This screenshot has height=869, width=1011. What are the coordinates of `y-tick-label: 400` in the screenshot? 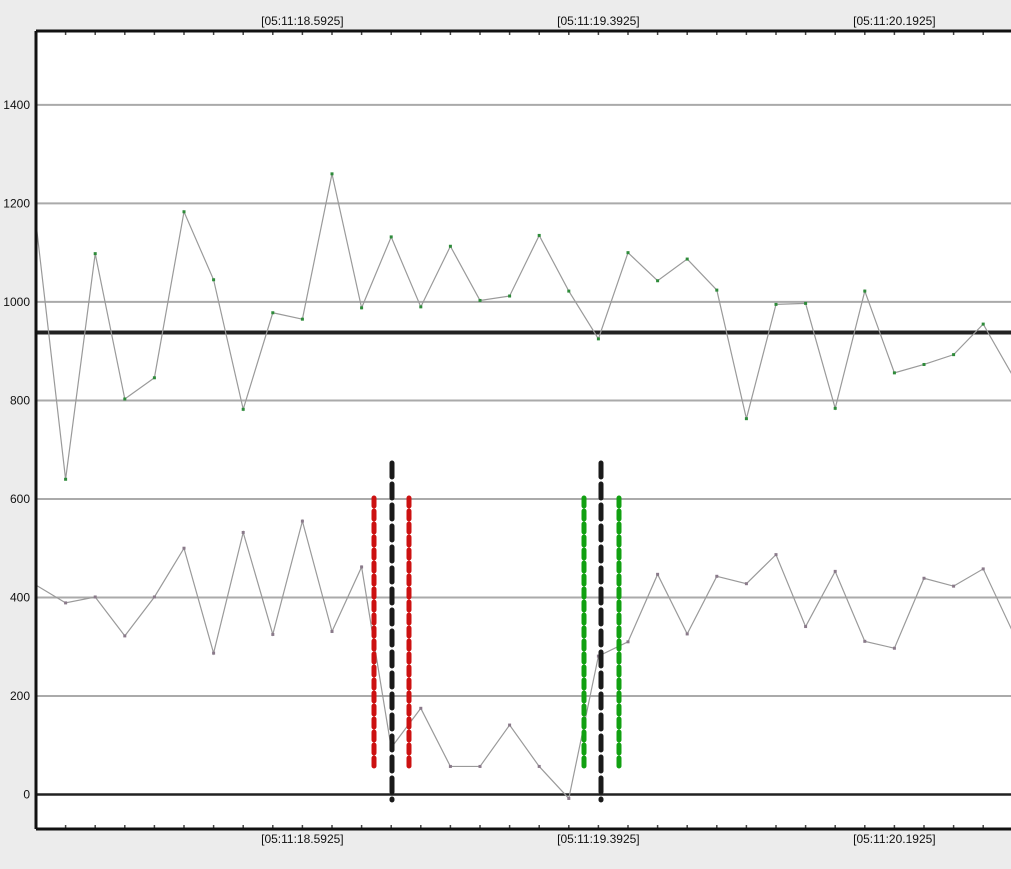 It's located at (20, 597).